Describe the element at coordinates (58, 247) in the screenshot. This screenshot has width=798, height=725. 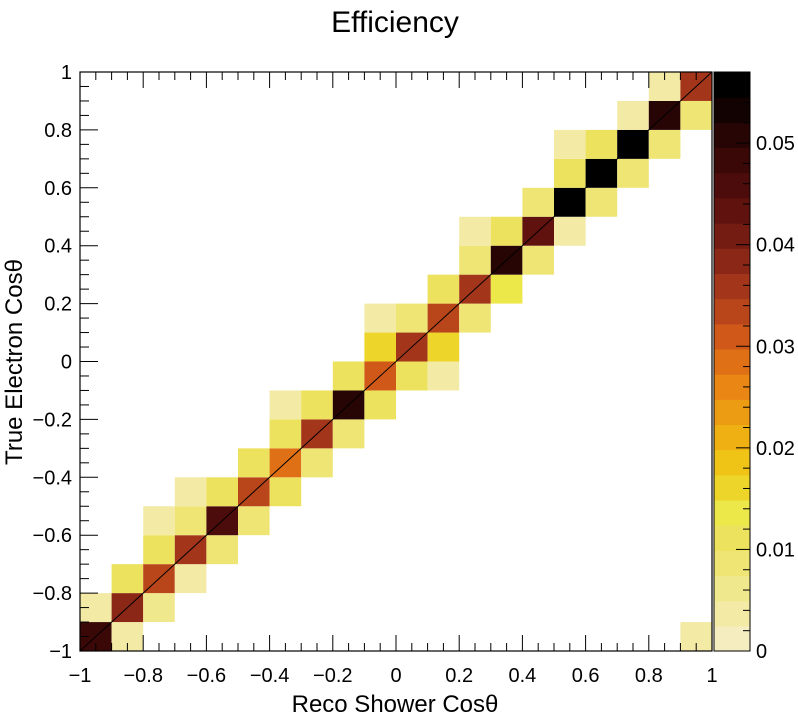
I see `y-tick-label: 0.4` at that location.